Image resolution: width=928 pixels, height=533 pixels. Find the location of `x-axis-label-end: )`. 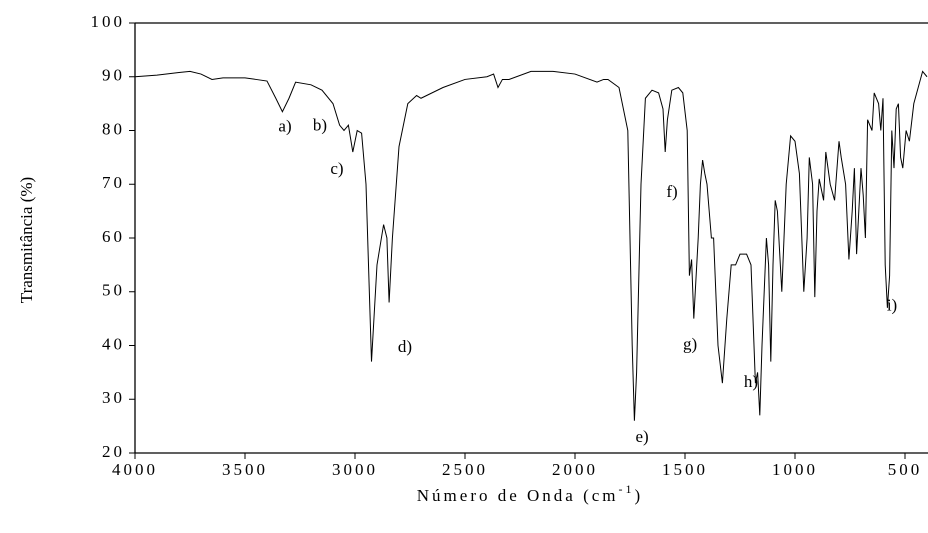

x-axis-label-end: ) is located at coordinates (639, 495).